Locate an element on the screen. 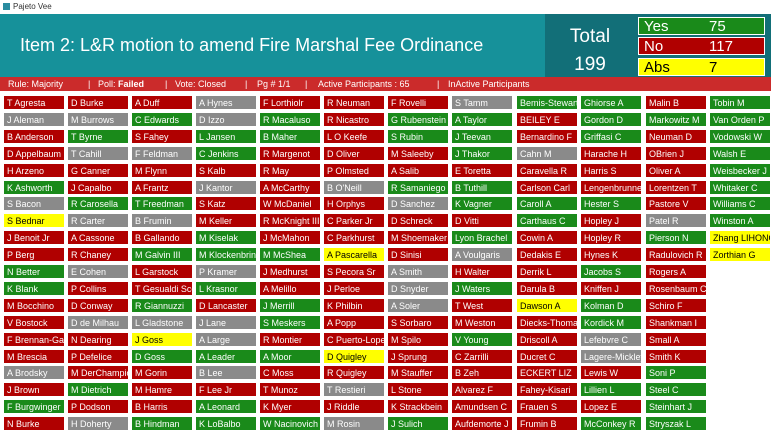  participant-cell: Griffasi C is located at coordinates (611, 136).